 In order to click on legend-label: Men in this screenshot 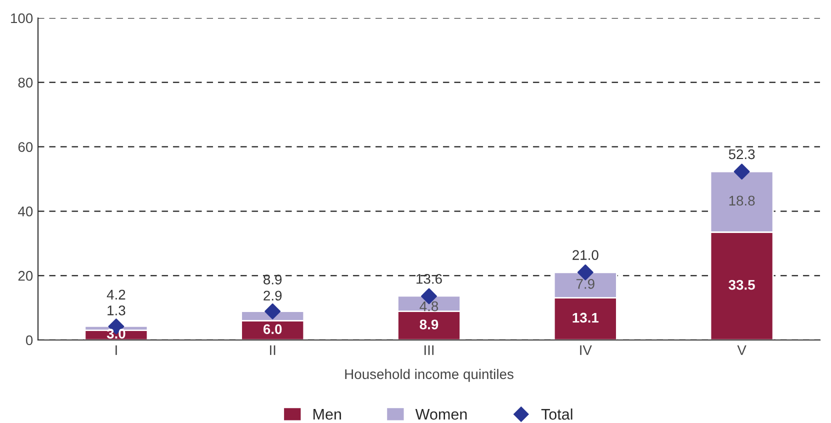, I will do `click(327, 414)`.